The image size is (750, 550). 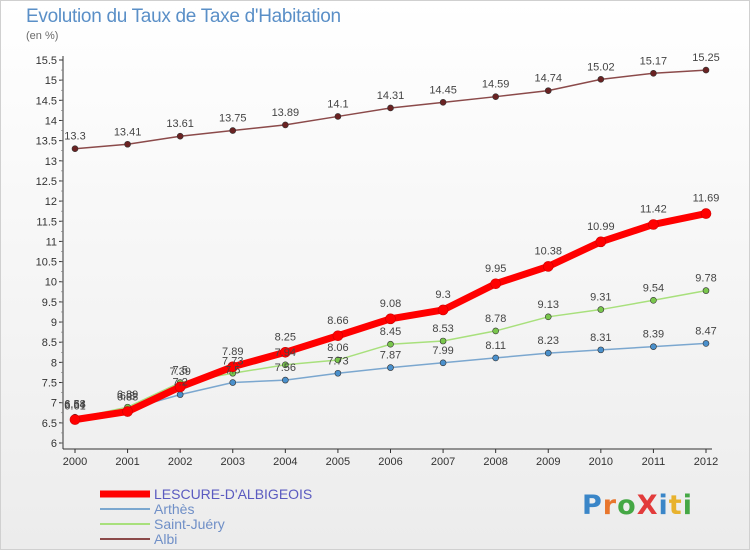 What do you see at coordinates (49, 424) in the screenshot?
I see `y-tick-label: 6.5` at bounding box center [49, 424].